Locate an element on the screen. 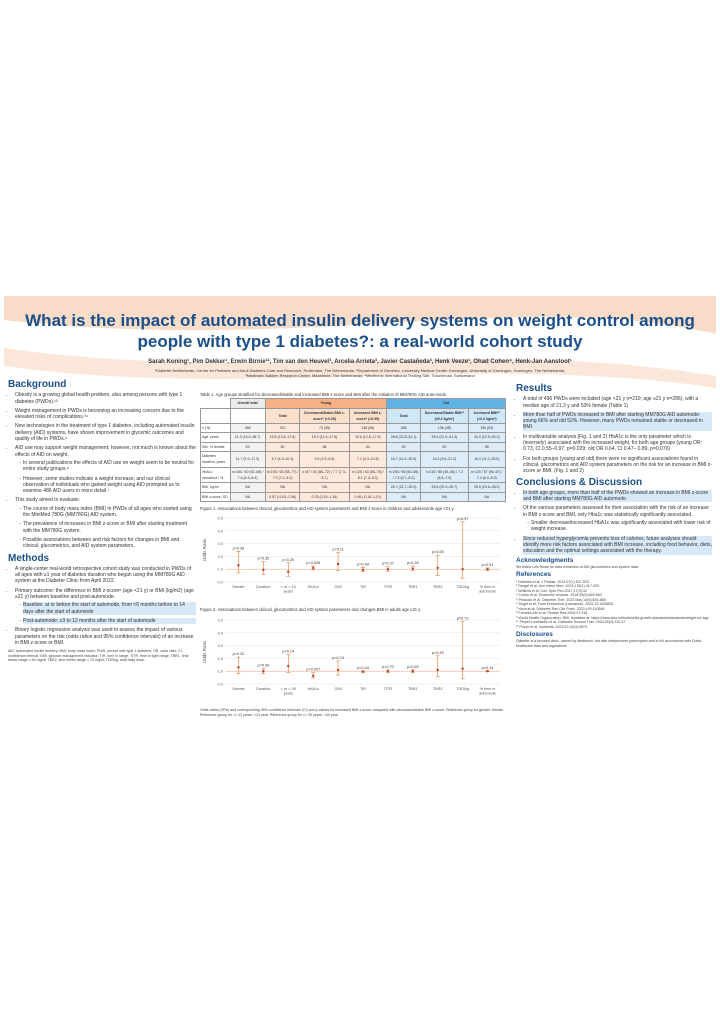 The height and width of the screenshot is (1026, 720). p-value-label: p=0.99 is located at coordinates (263, 665).